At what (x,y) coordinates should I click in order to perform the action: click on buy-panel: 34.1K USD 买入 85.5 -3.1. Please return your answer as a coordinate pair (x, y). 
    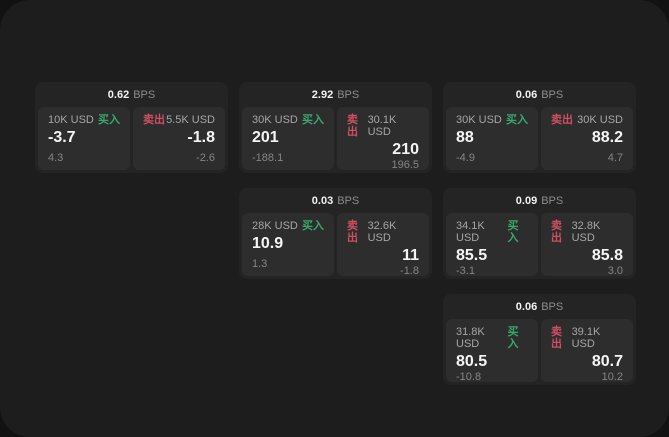
    Looking at the image, I should click on (492, 245).